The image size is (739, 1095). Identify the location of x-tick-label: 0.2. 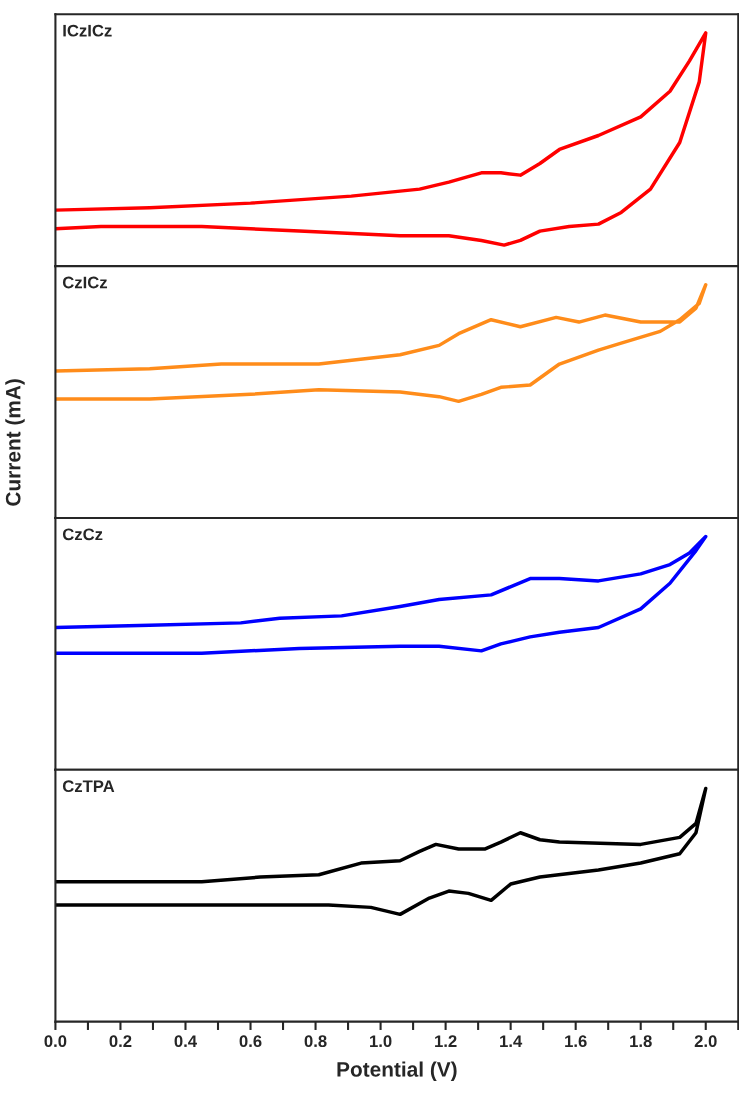
(120, 1041).